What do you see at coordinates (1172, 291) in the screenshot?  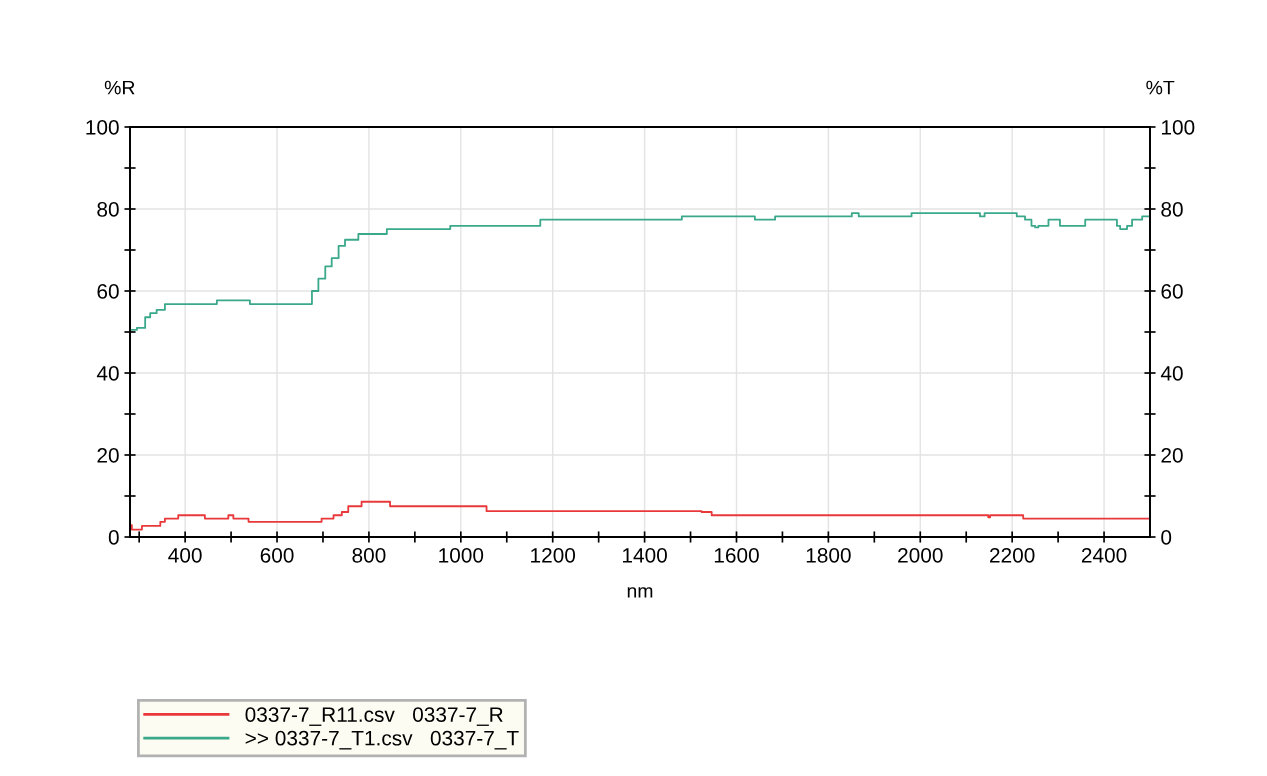 I see `y2-tick-label: 60` at bounding box center [1172, 291].